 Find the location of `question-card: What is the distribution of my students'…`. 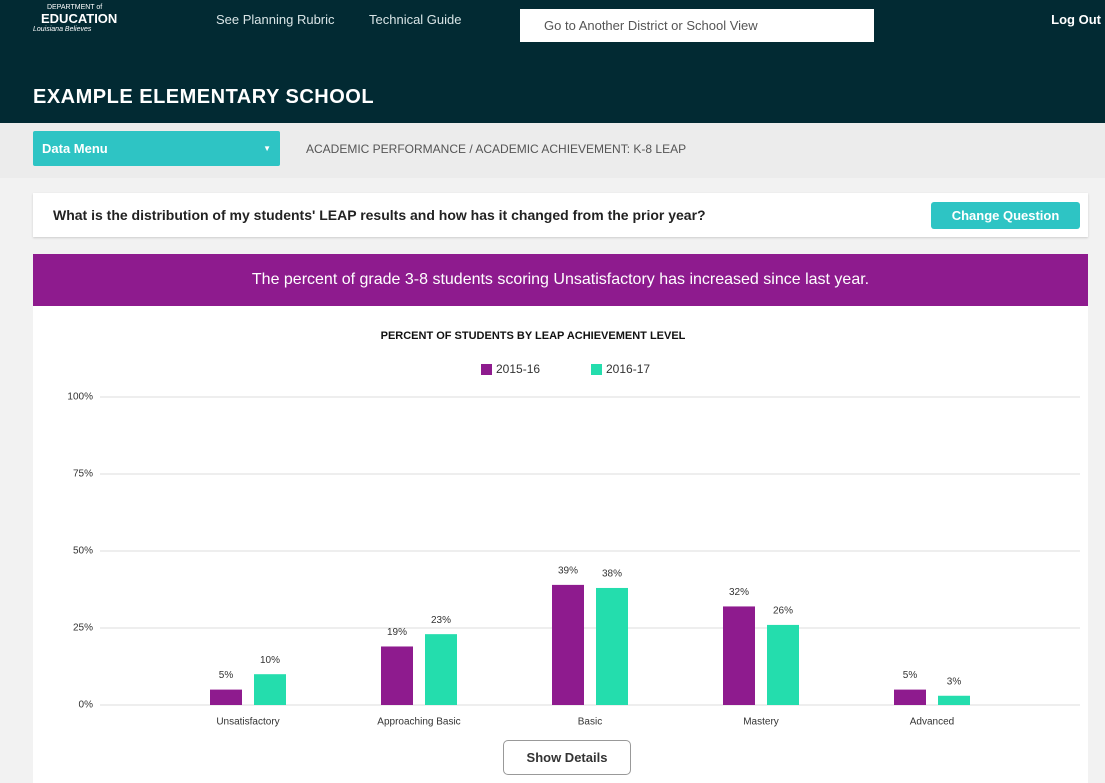

question-card: What is the distribution of my students'… is located at coordinates (560, 215).